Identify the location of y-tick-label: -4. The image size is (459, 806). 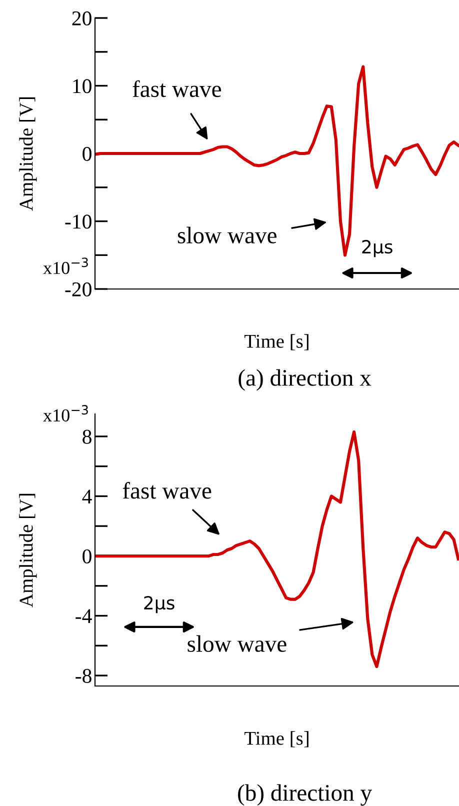
(84, 616).